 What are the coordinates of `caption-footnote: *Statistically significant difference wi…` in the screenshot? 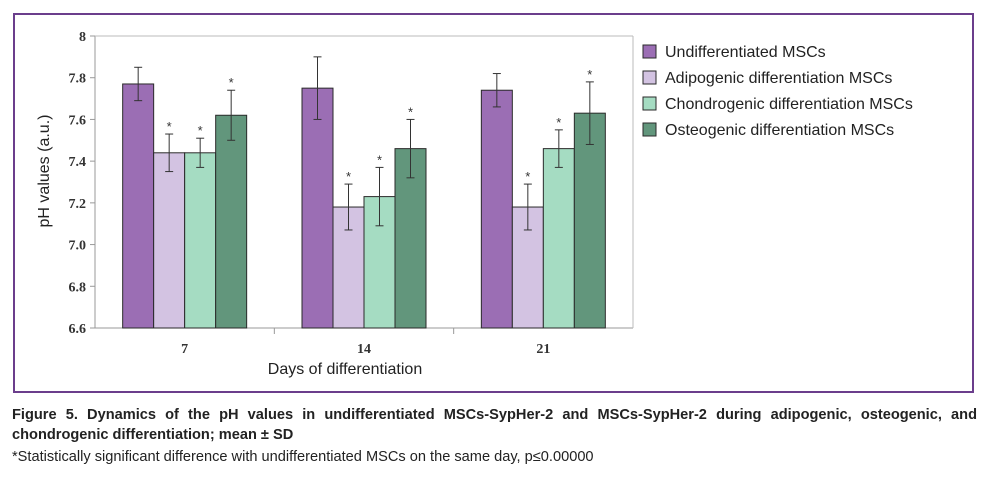 It's located at (303, 457).